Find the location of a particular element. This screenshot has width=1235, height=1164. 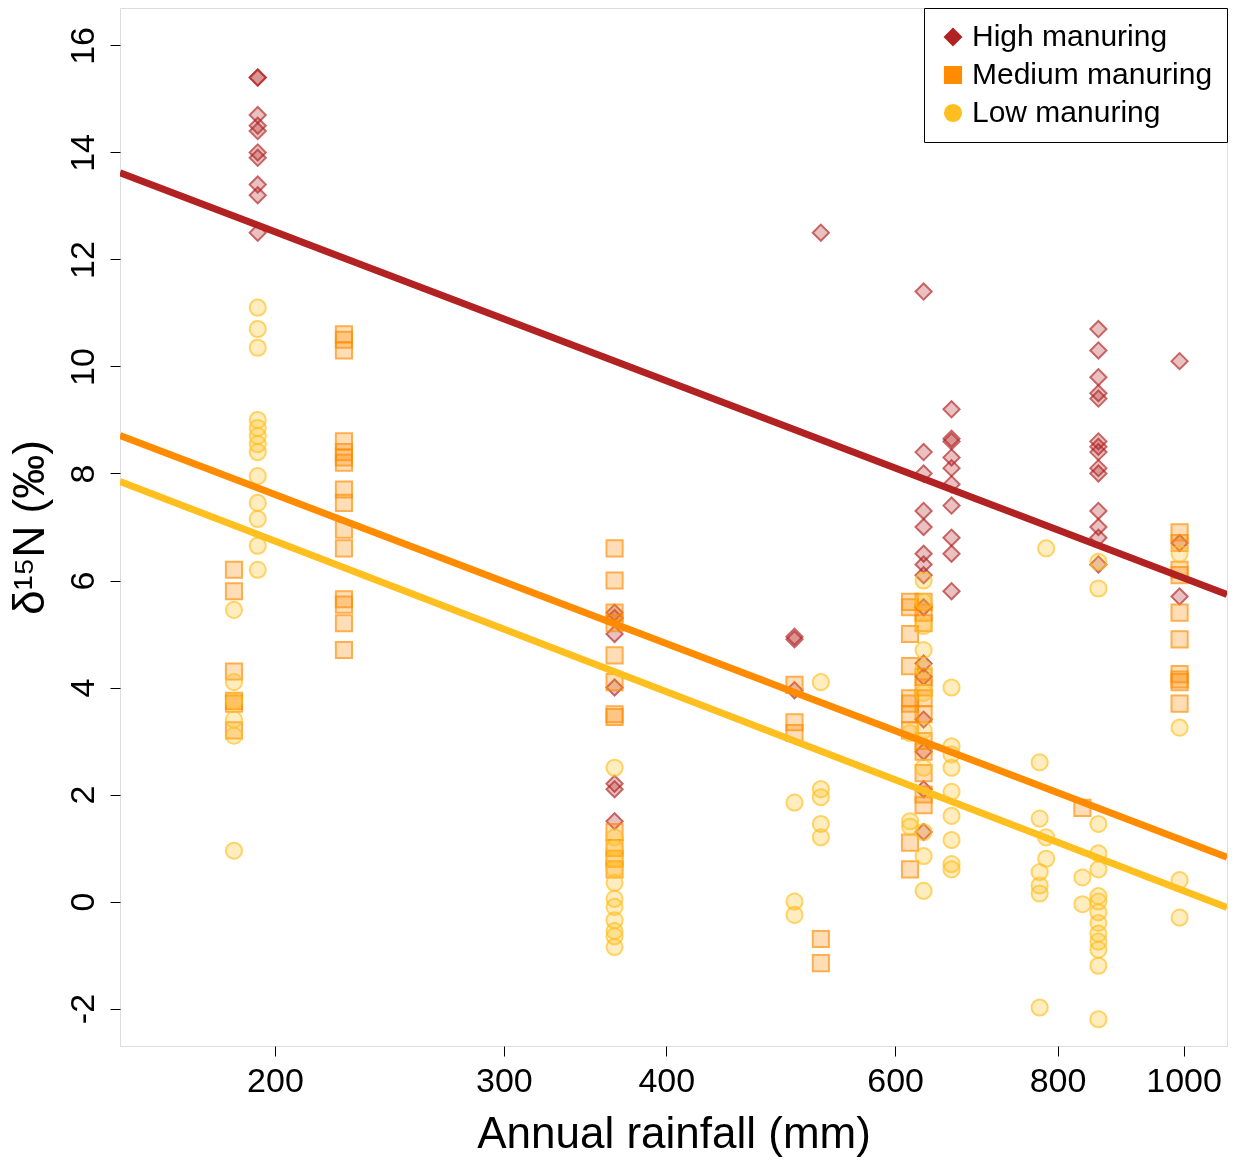

y-tick-label: 0 is located at coordinates (81, 902).